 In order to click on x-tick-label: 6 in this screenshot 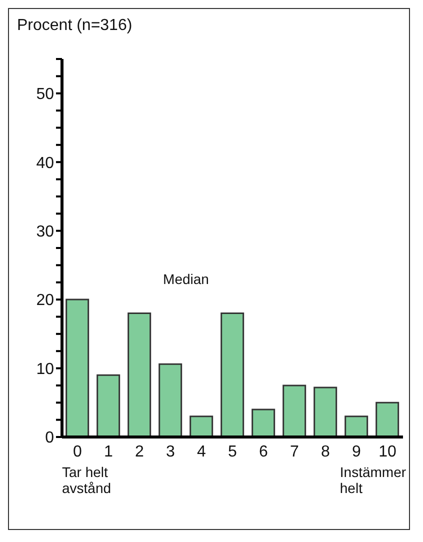, I will do `click(263, 451)`.